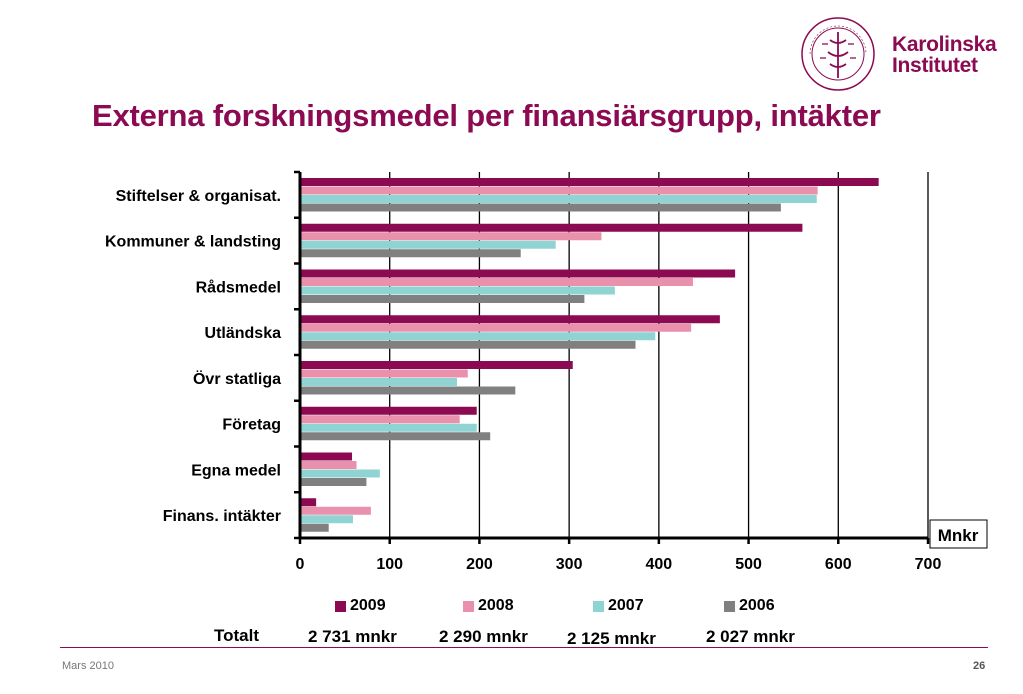 This screenshot has height=694, width=1023. What do you see at coordinates (222, 516) in the screenshot?
I see `category-label-7: Finans. intäkter` at bounding box center [222, 516].